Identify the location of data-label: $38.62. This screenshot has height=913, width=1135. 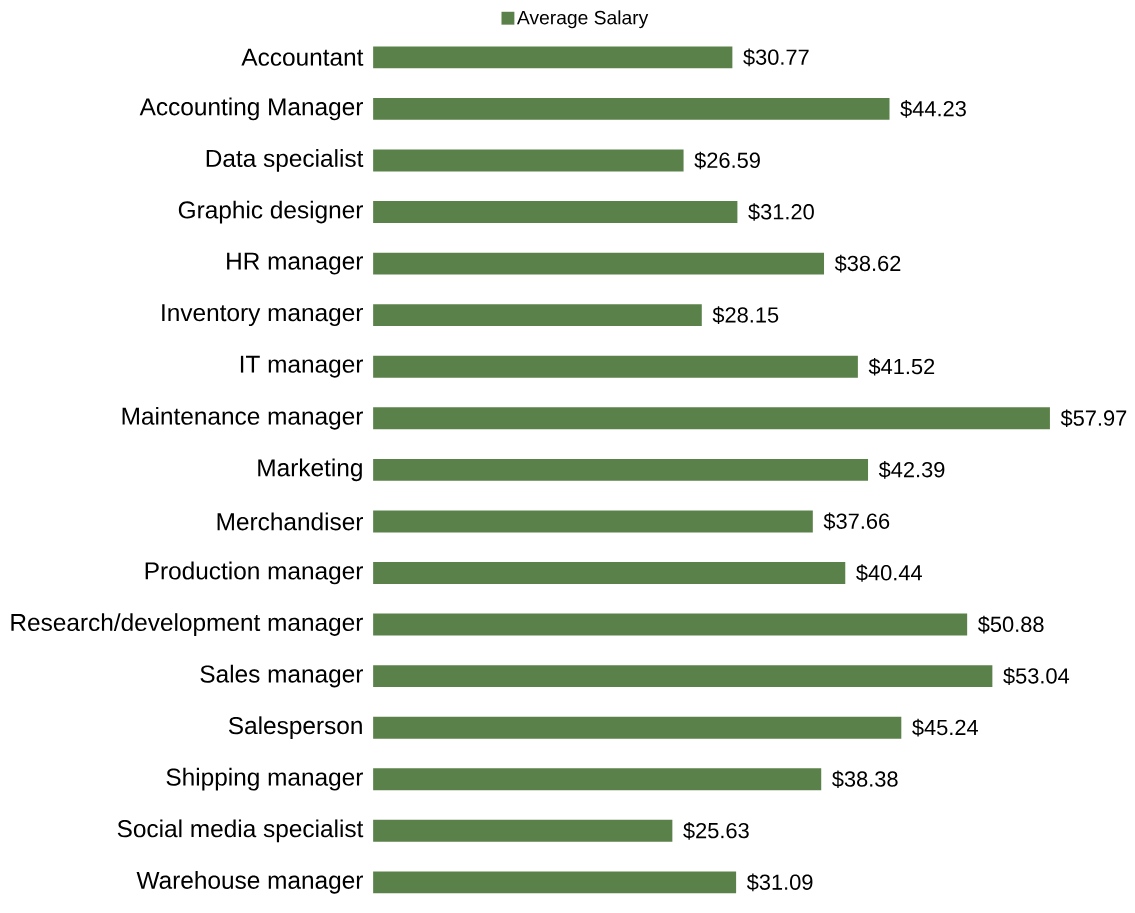
(867, 263).